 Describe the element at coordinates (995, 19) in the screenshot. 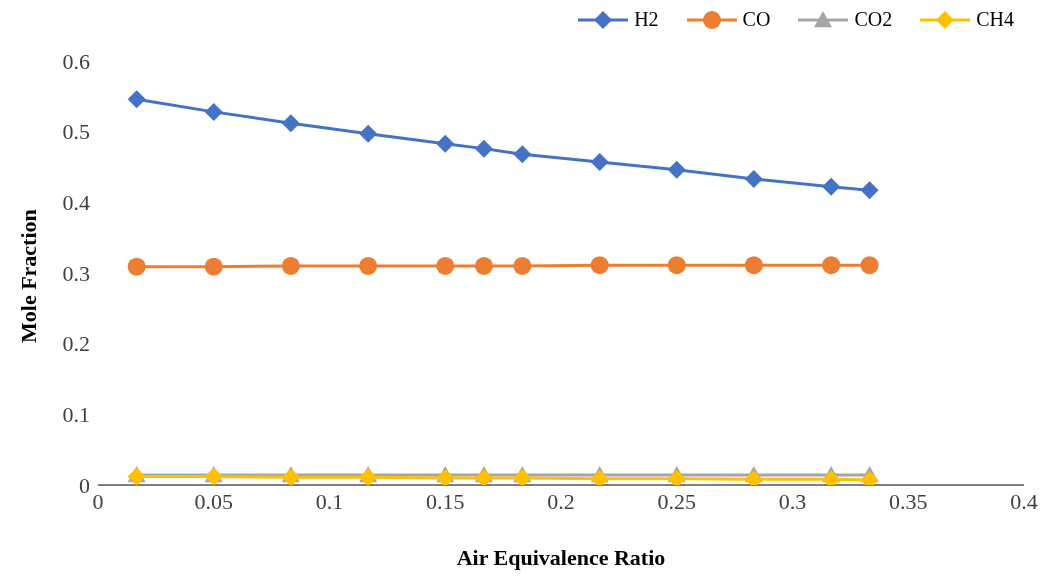

I see `legend-label: CH4` at that location.